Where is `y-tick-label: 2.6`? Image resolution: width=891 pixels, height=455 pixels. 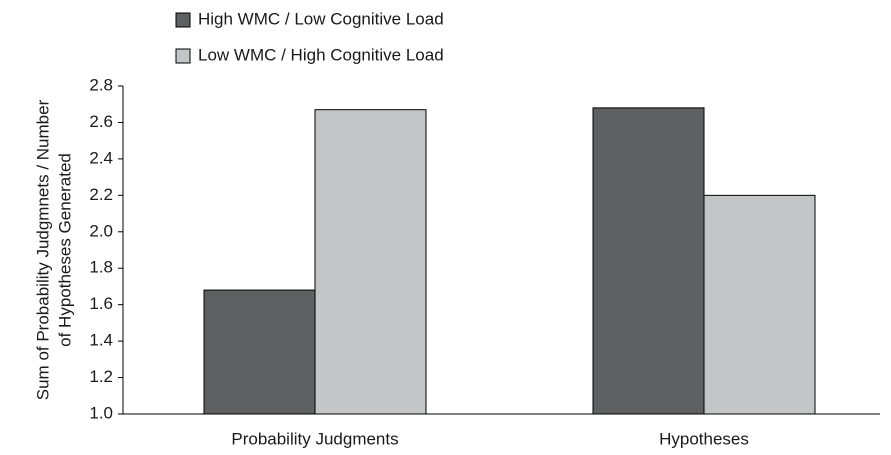 y-tick-label: 2.6 is located at coordinates (101, 121).